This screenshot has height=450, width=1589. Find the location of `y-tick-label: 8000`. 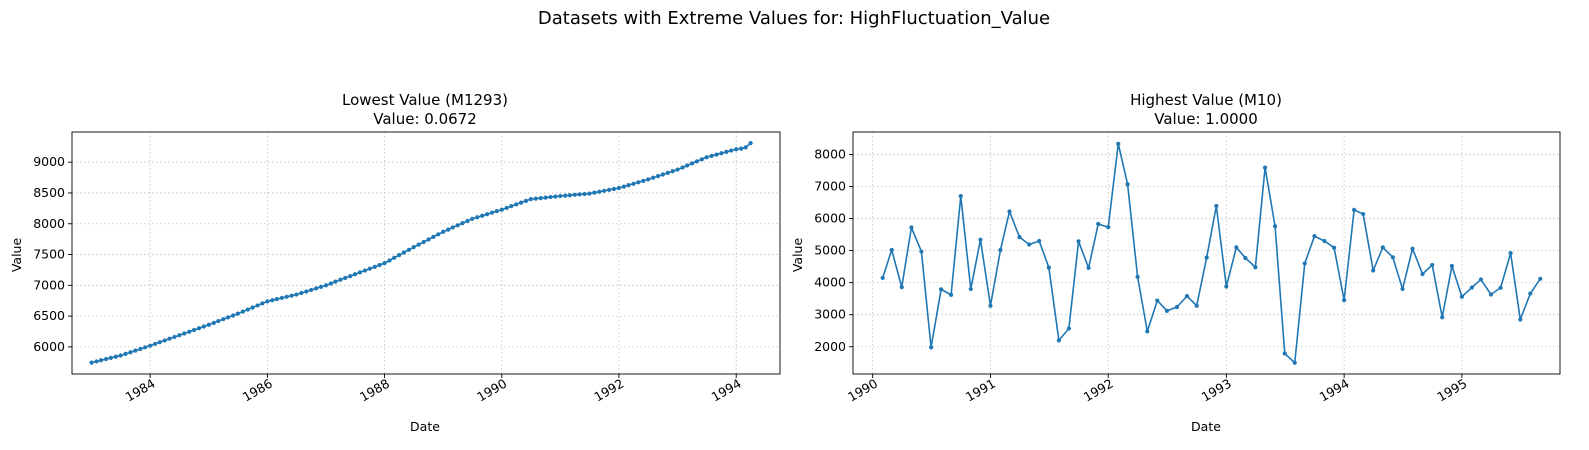

y-tick-label: 8000 is located at coordinates (830, 153).